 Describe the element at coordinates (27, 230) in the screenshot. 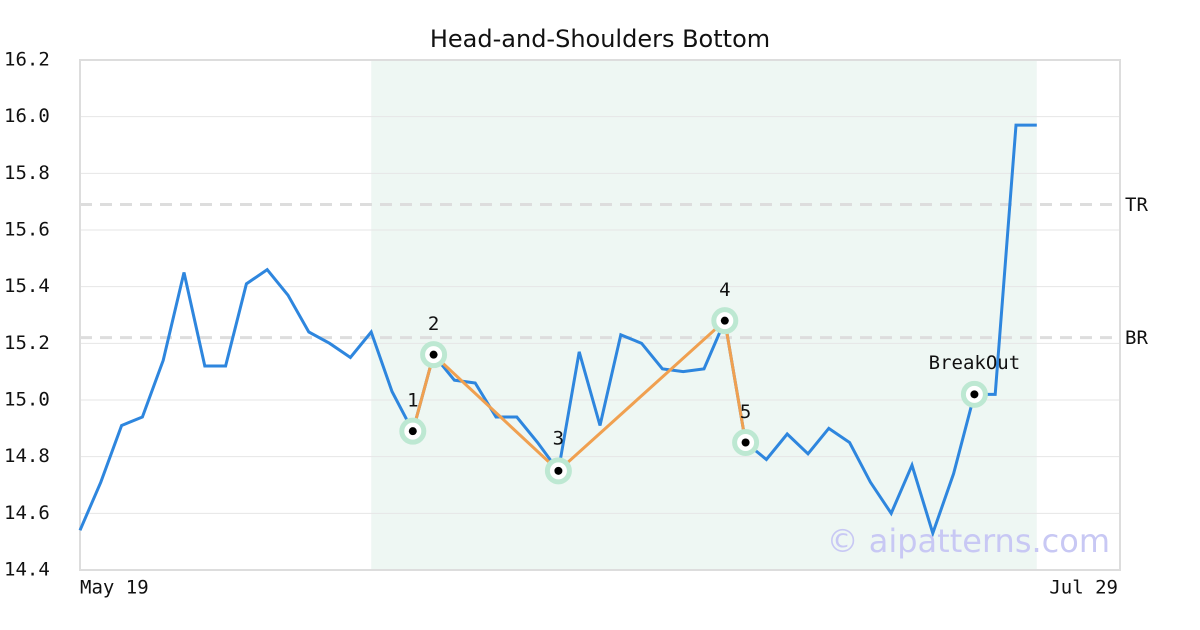

I see `y-tick-label: 15.6` at that location.